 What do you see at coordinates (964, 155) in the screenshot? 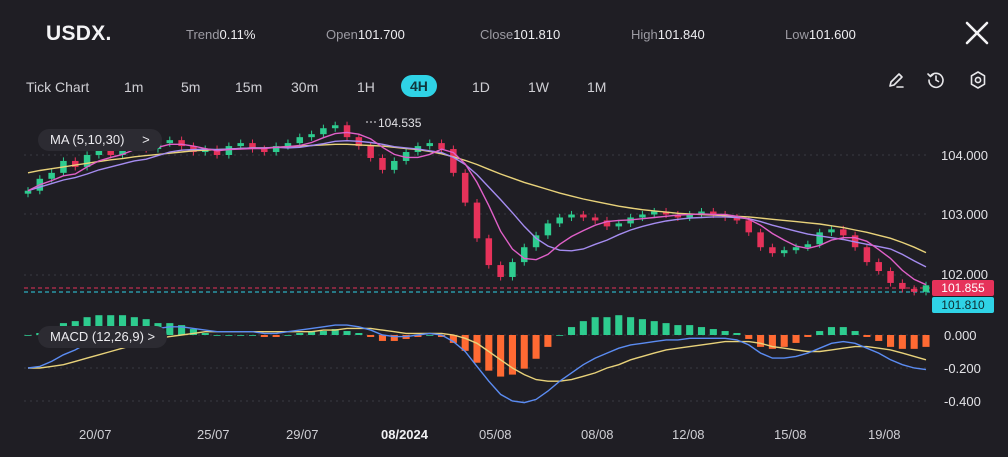
I see `price-tick-104: 104.000` at bounding box center [964, 155].